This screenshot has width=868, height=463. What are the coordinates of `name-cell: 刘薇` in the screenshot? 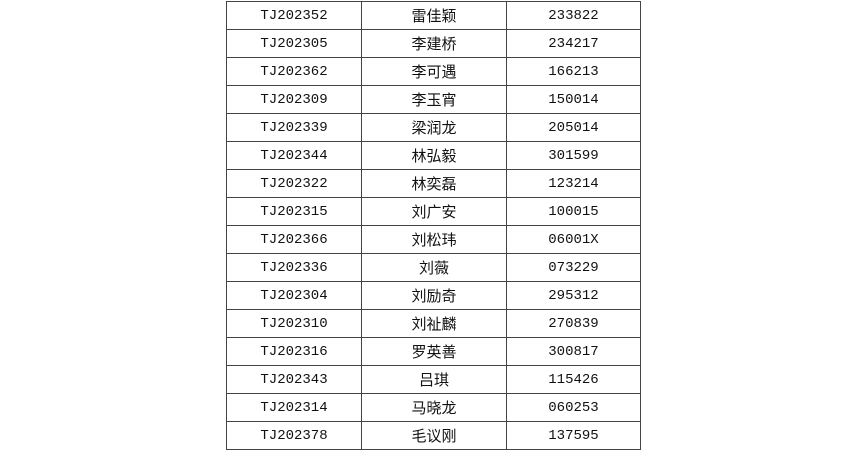 It's located at (434, 267).